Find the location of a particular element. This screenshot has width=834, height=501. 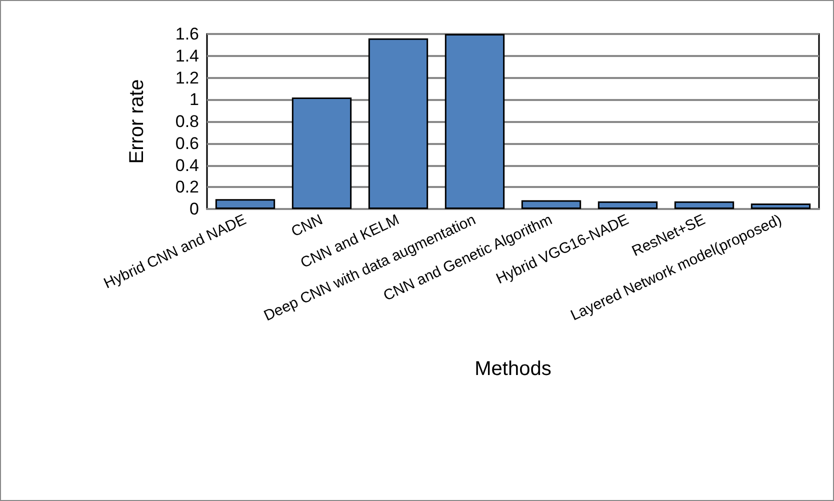

x-axis-title: Methods is located at coordinates (513, 369).